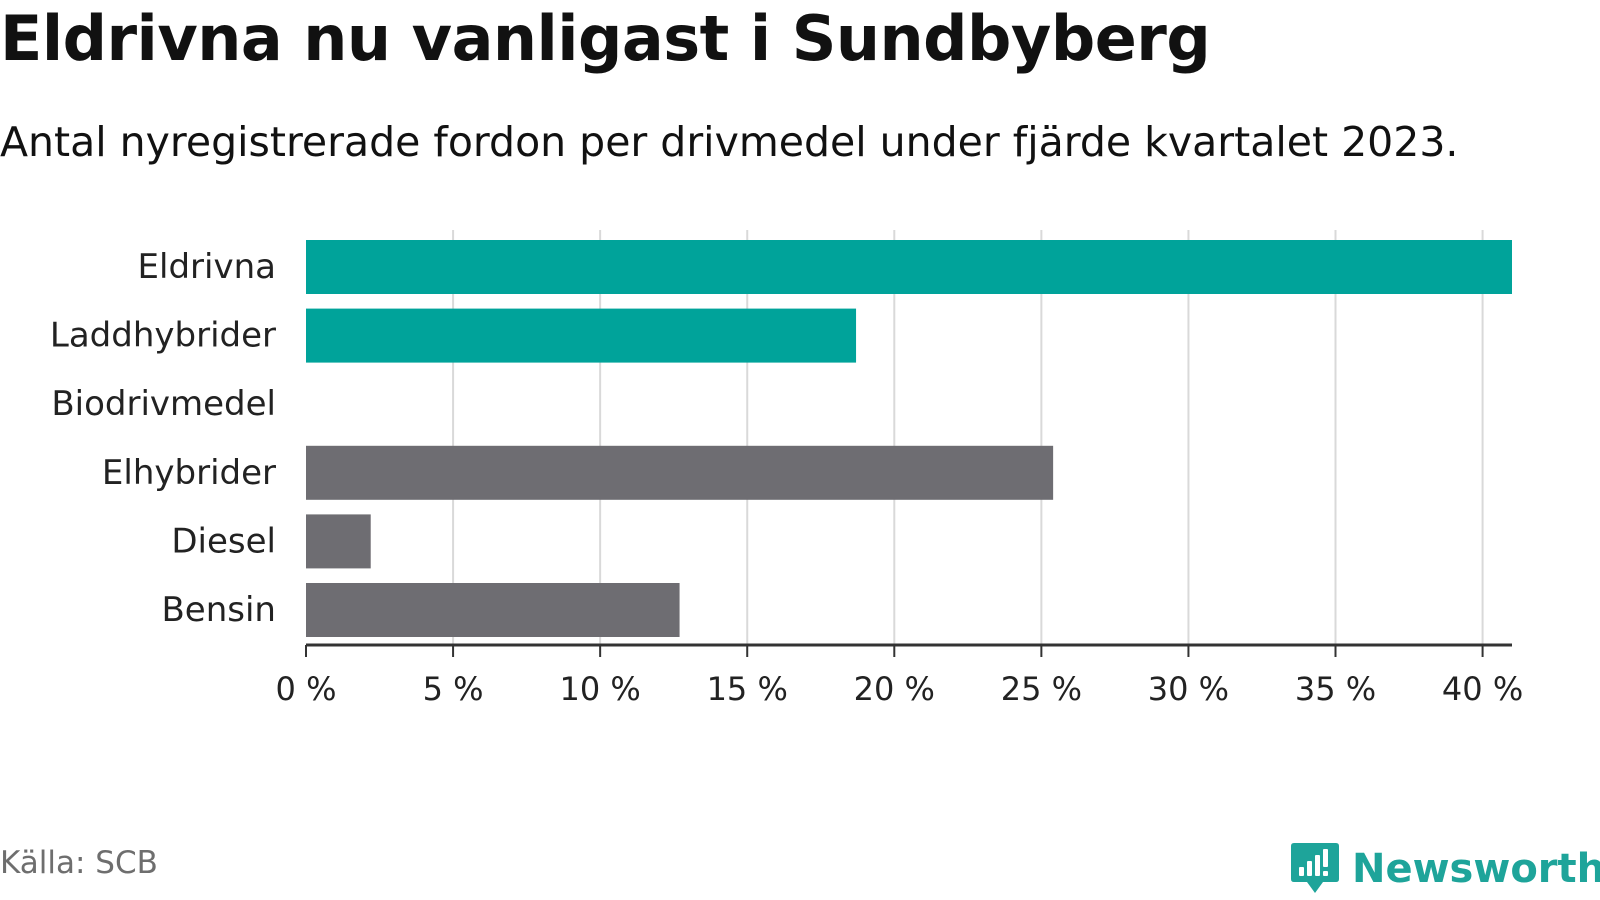 Image resolution: width=1600 pixels, height=900 pixels. What do you see at coordinates (163, 404) in the screenshot?
I see `category-label: Biodrivmedel` at bounding box center [163, 404].